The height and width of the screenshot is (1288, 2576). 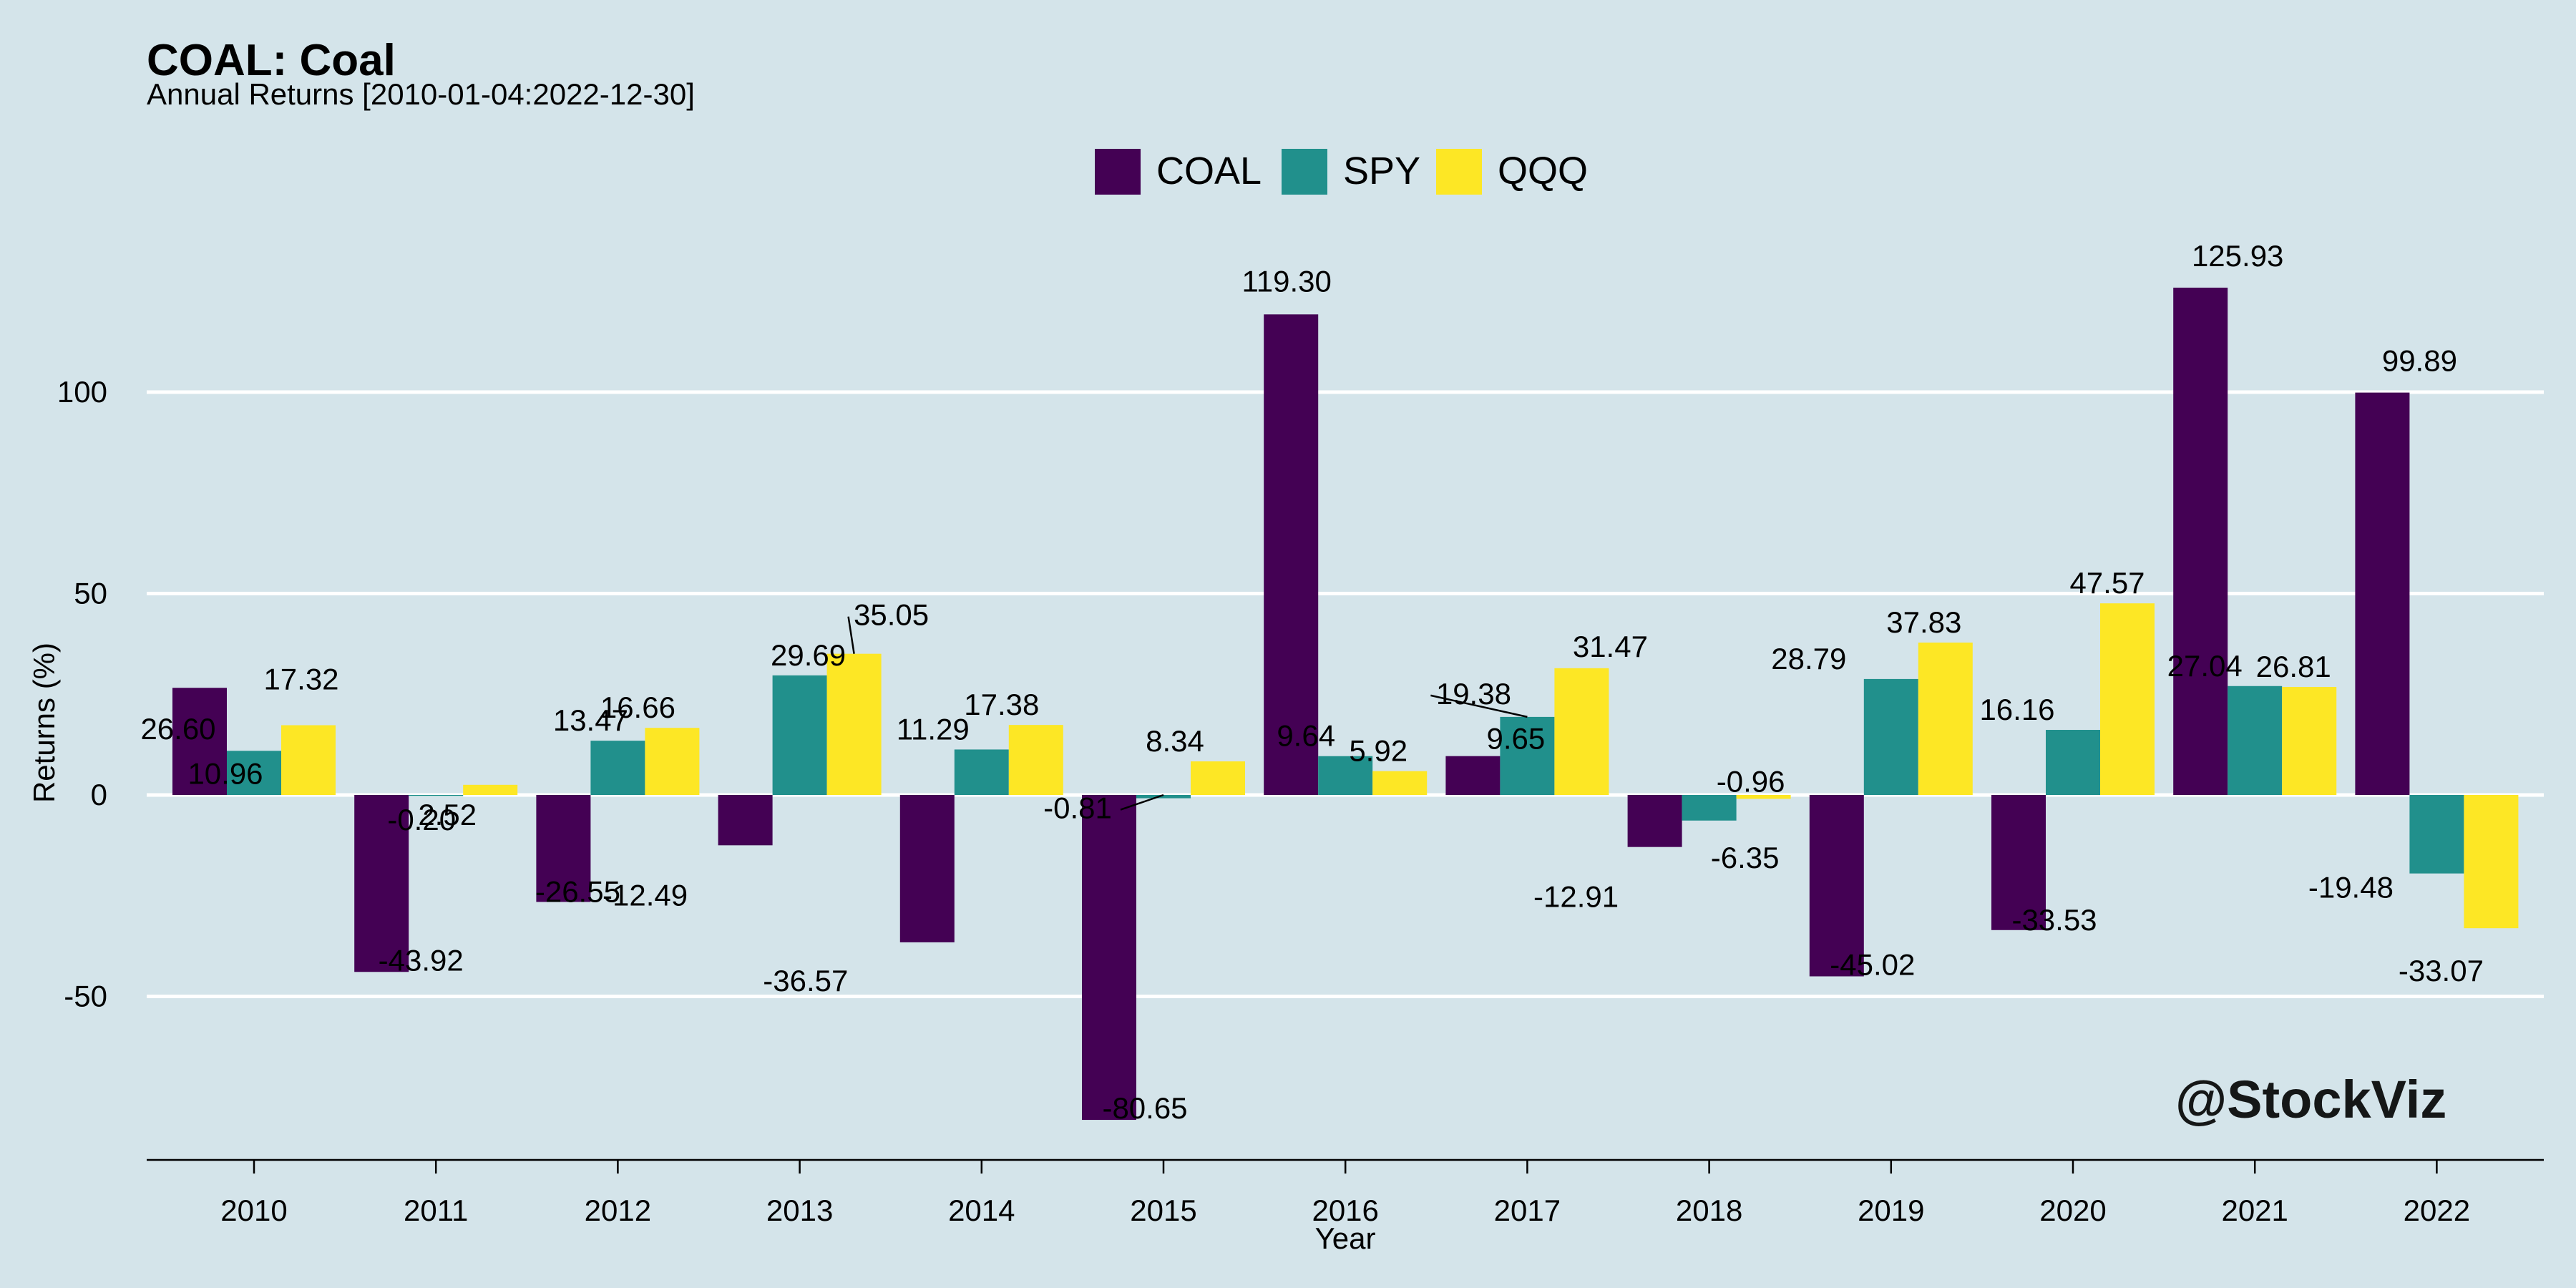 What do you see at coordinates (563, 848) in the screenshot?
I see `bar-coal-2012` at bounding box center [563, 848].